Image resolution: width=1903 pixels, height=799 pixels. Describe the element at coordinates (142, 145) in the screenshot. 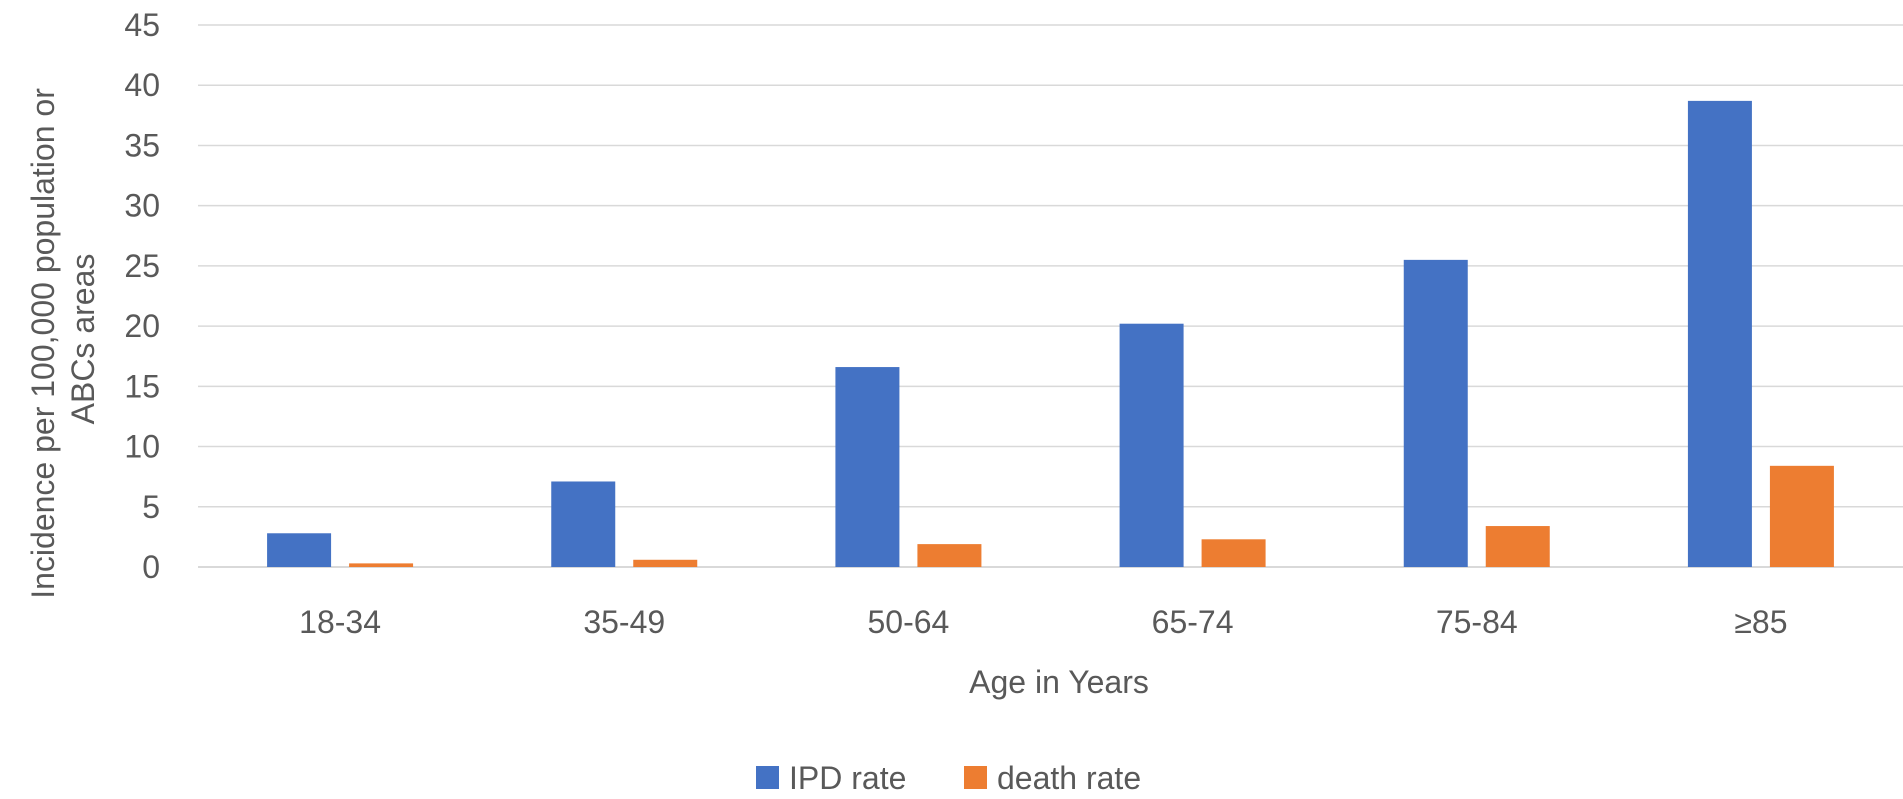

I see `y-tick-label-35: 35` at that location.